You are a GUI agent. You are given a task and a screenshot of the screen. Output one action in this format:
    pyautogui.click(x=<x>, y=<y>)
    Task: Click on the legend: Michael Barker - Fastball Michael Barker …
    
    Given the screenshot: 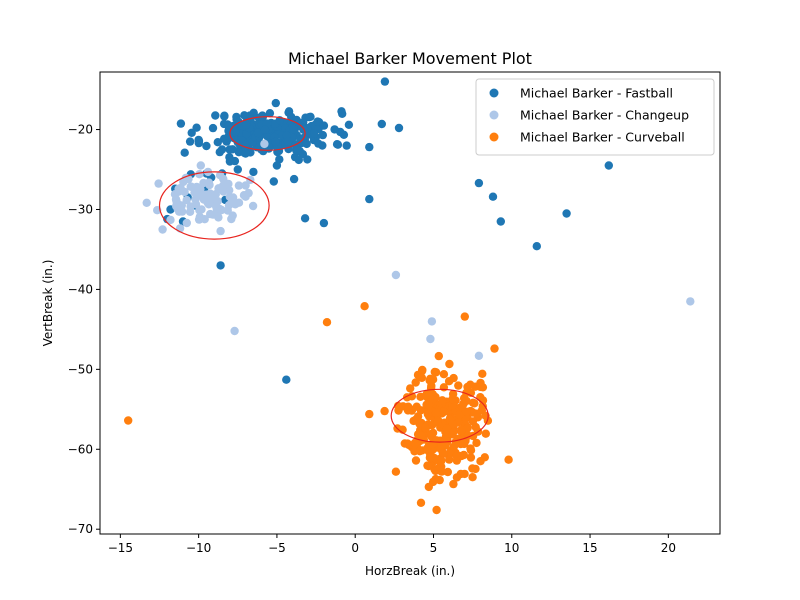 What is the action you would take?
    pyautogui.click(x=595, y=117)
    